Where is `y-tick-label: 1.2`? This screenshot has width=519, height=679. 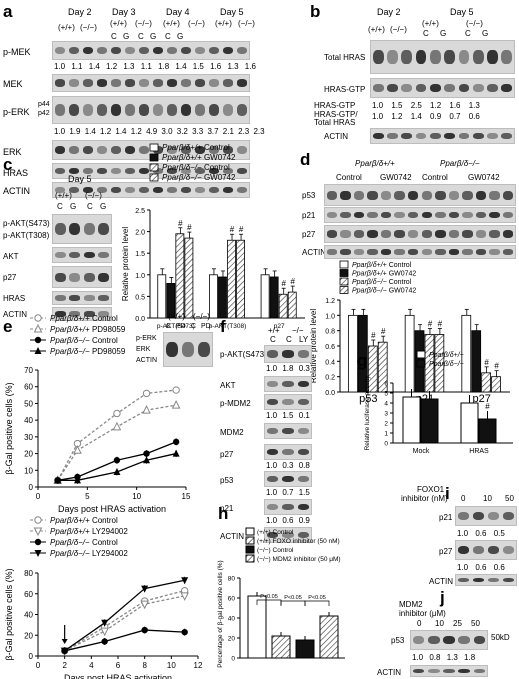
y-tick-label: 1.2 is located at coordinates (330, 301).